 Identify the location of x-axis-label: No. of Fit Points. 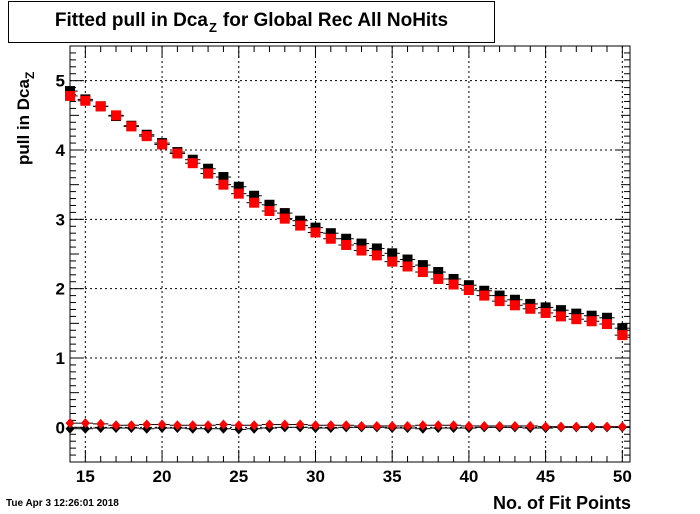
(562, 503).